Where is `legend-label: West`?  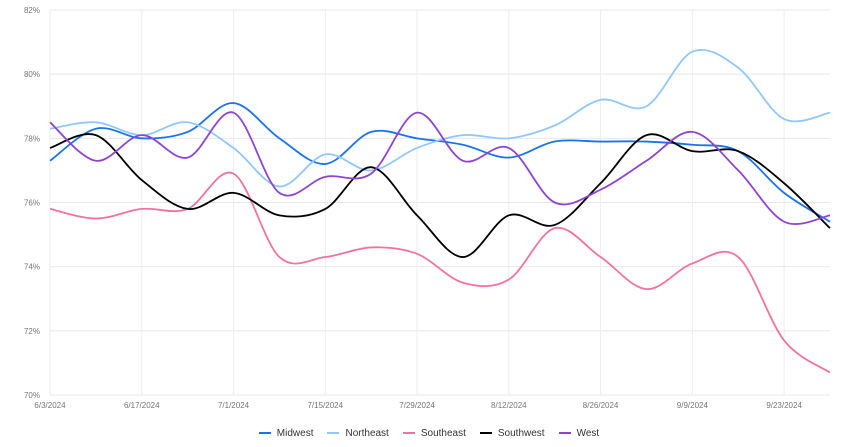
legend-label: West is located at coordinates (588, 433).